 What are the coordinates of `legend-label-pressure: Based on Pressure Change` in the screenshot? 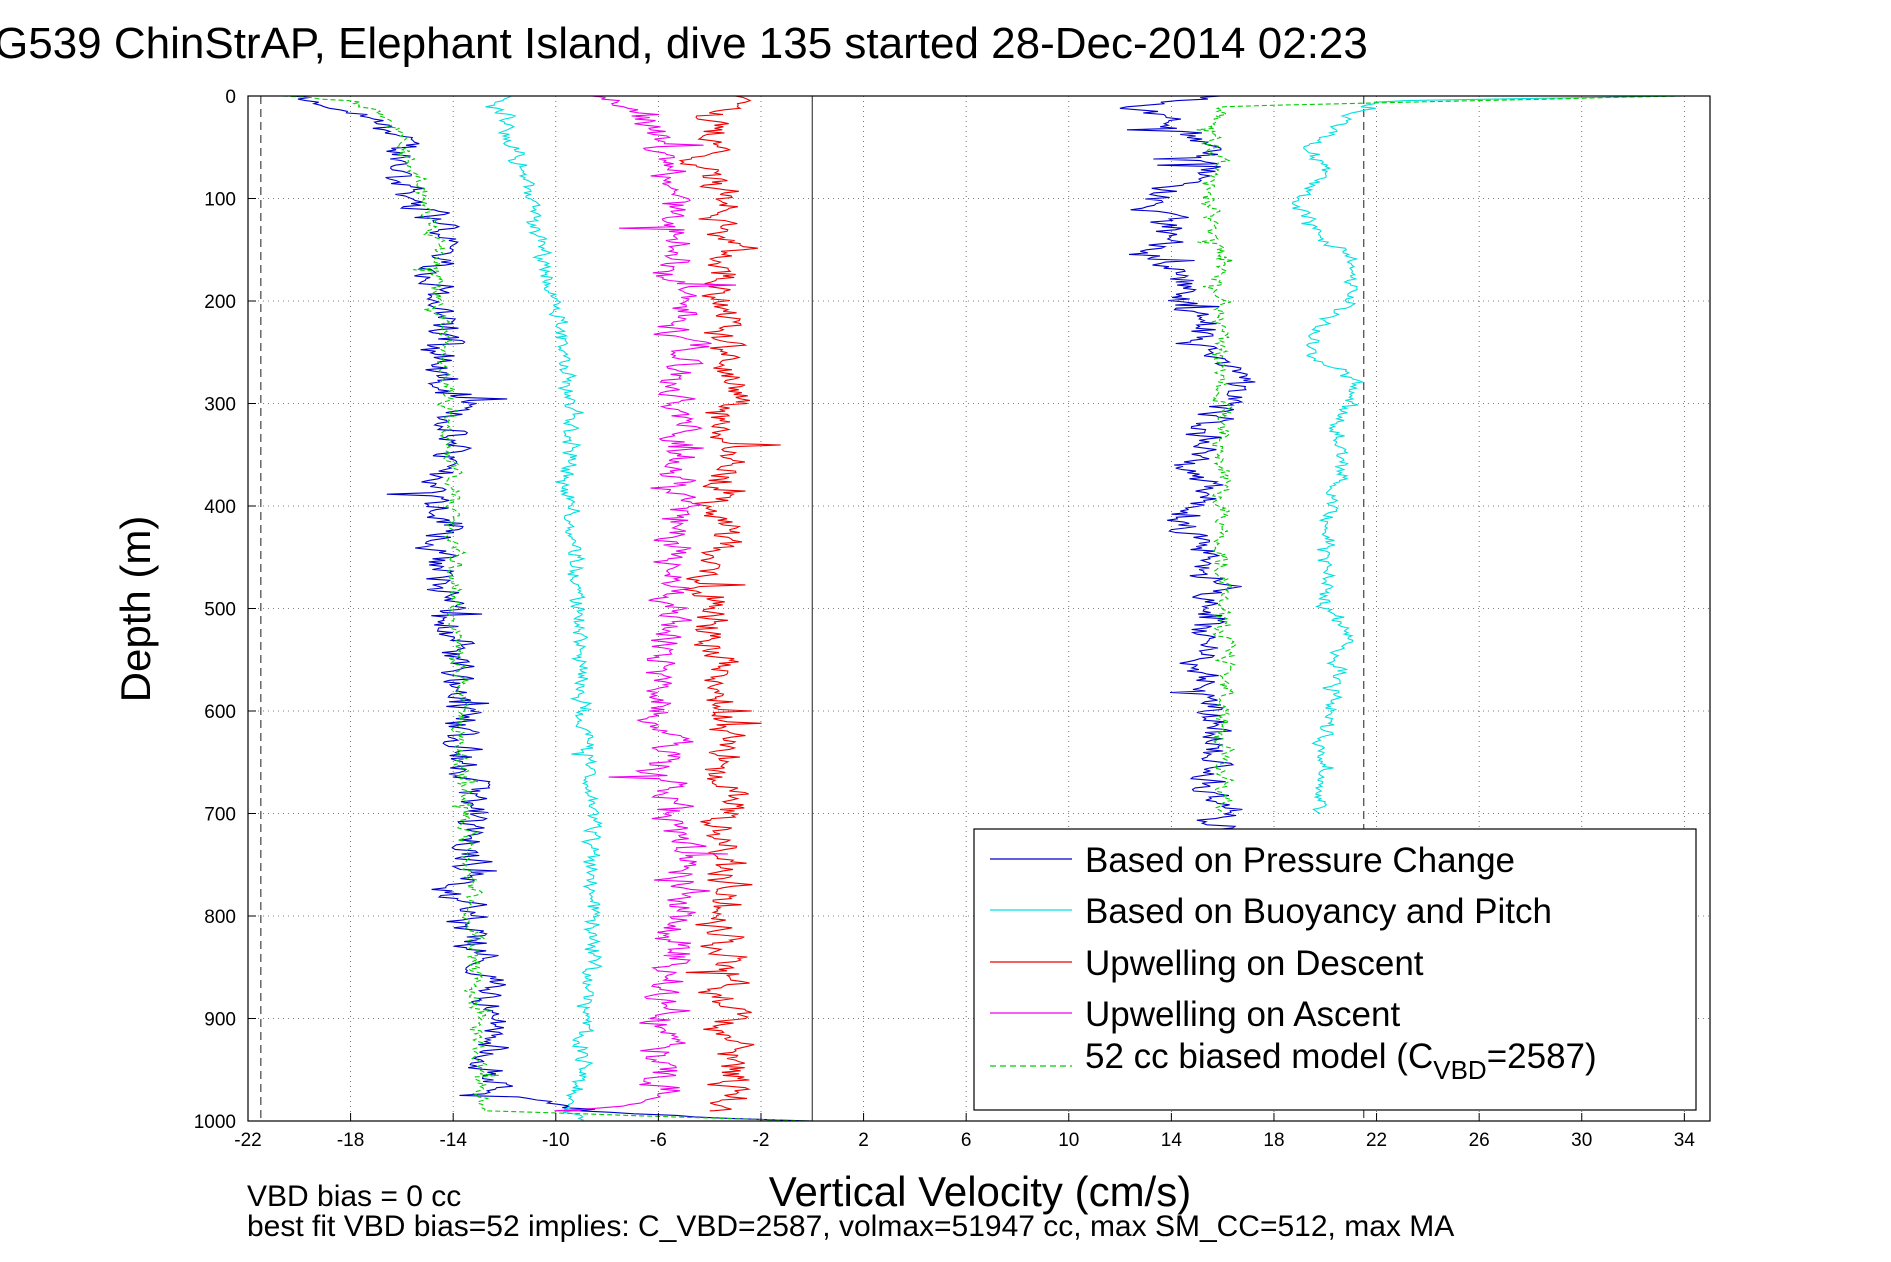 It's located at (1300, 860).